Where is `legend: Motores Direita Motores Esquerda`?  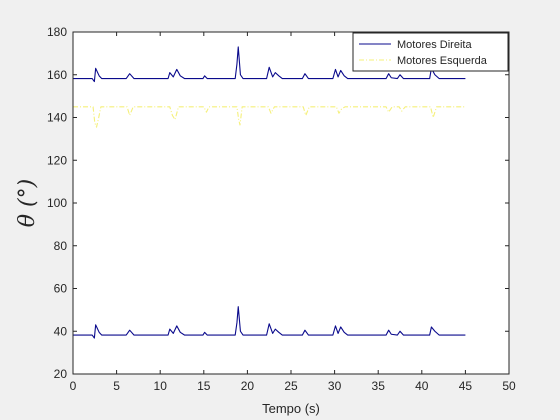
legend: Motores Direita Motores Esquerda is located at coordinates (430, 52).